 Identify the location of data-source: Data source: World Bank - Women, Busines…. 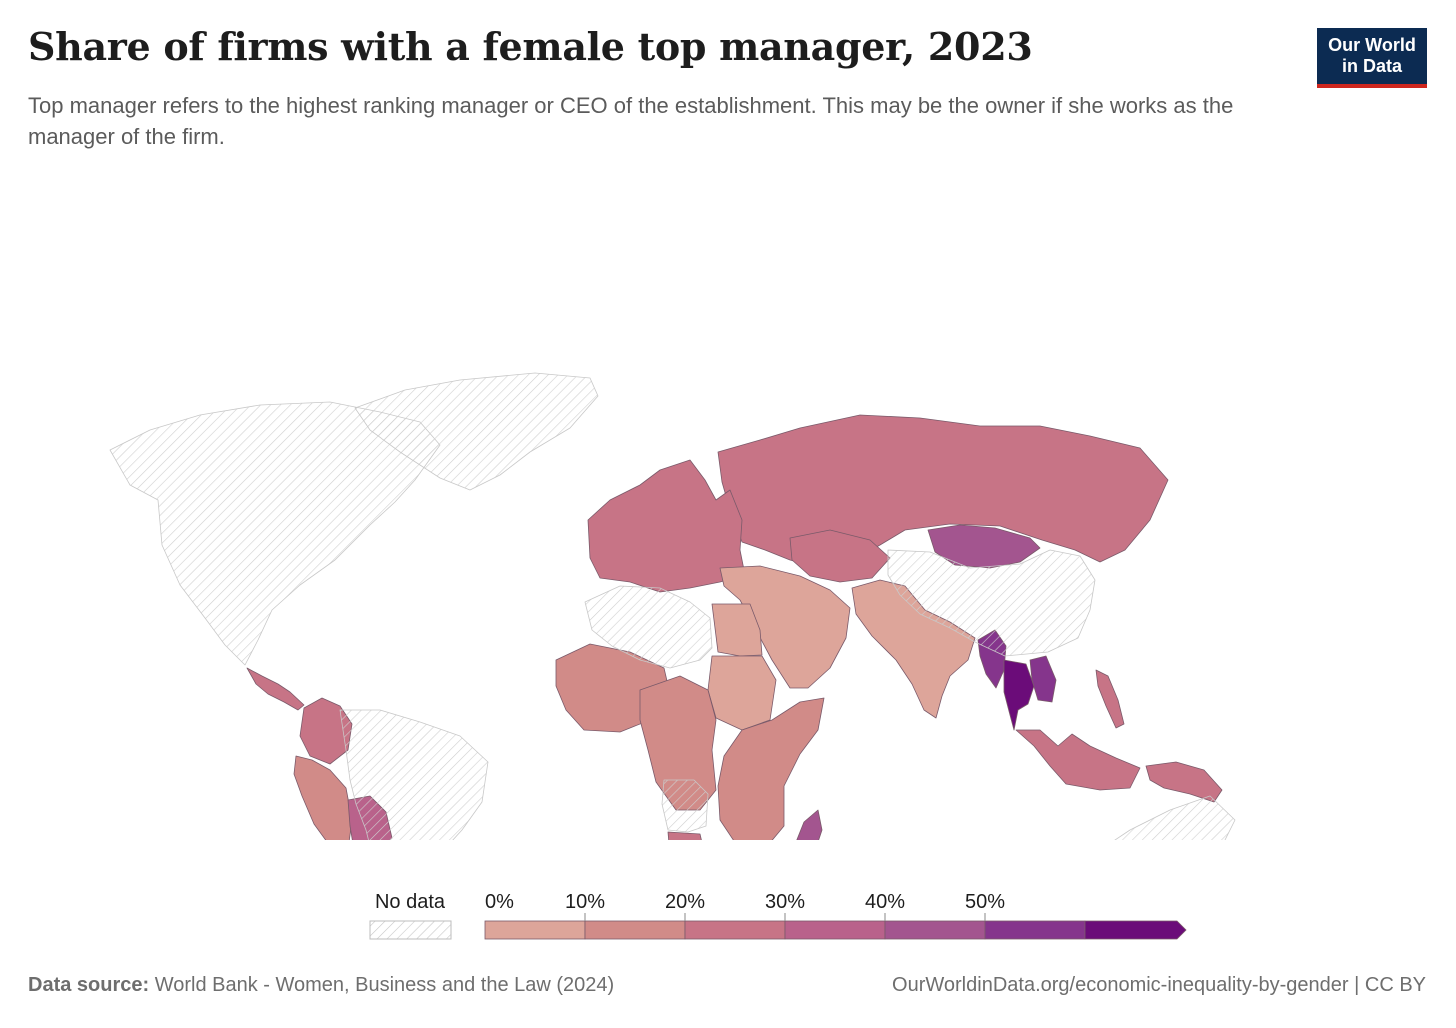
(321, 985).